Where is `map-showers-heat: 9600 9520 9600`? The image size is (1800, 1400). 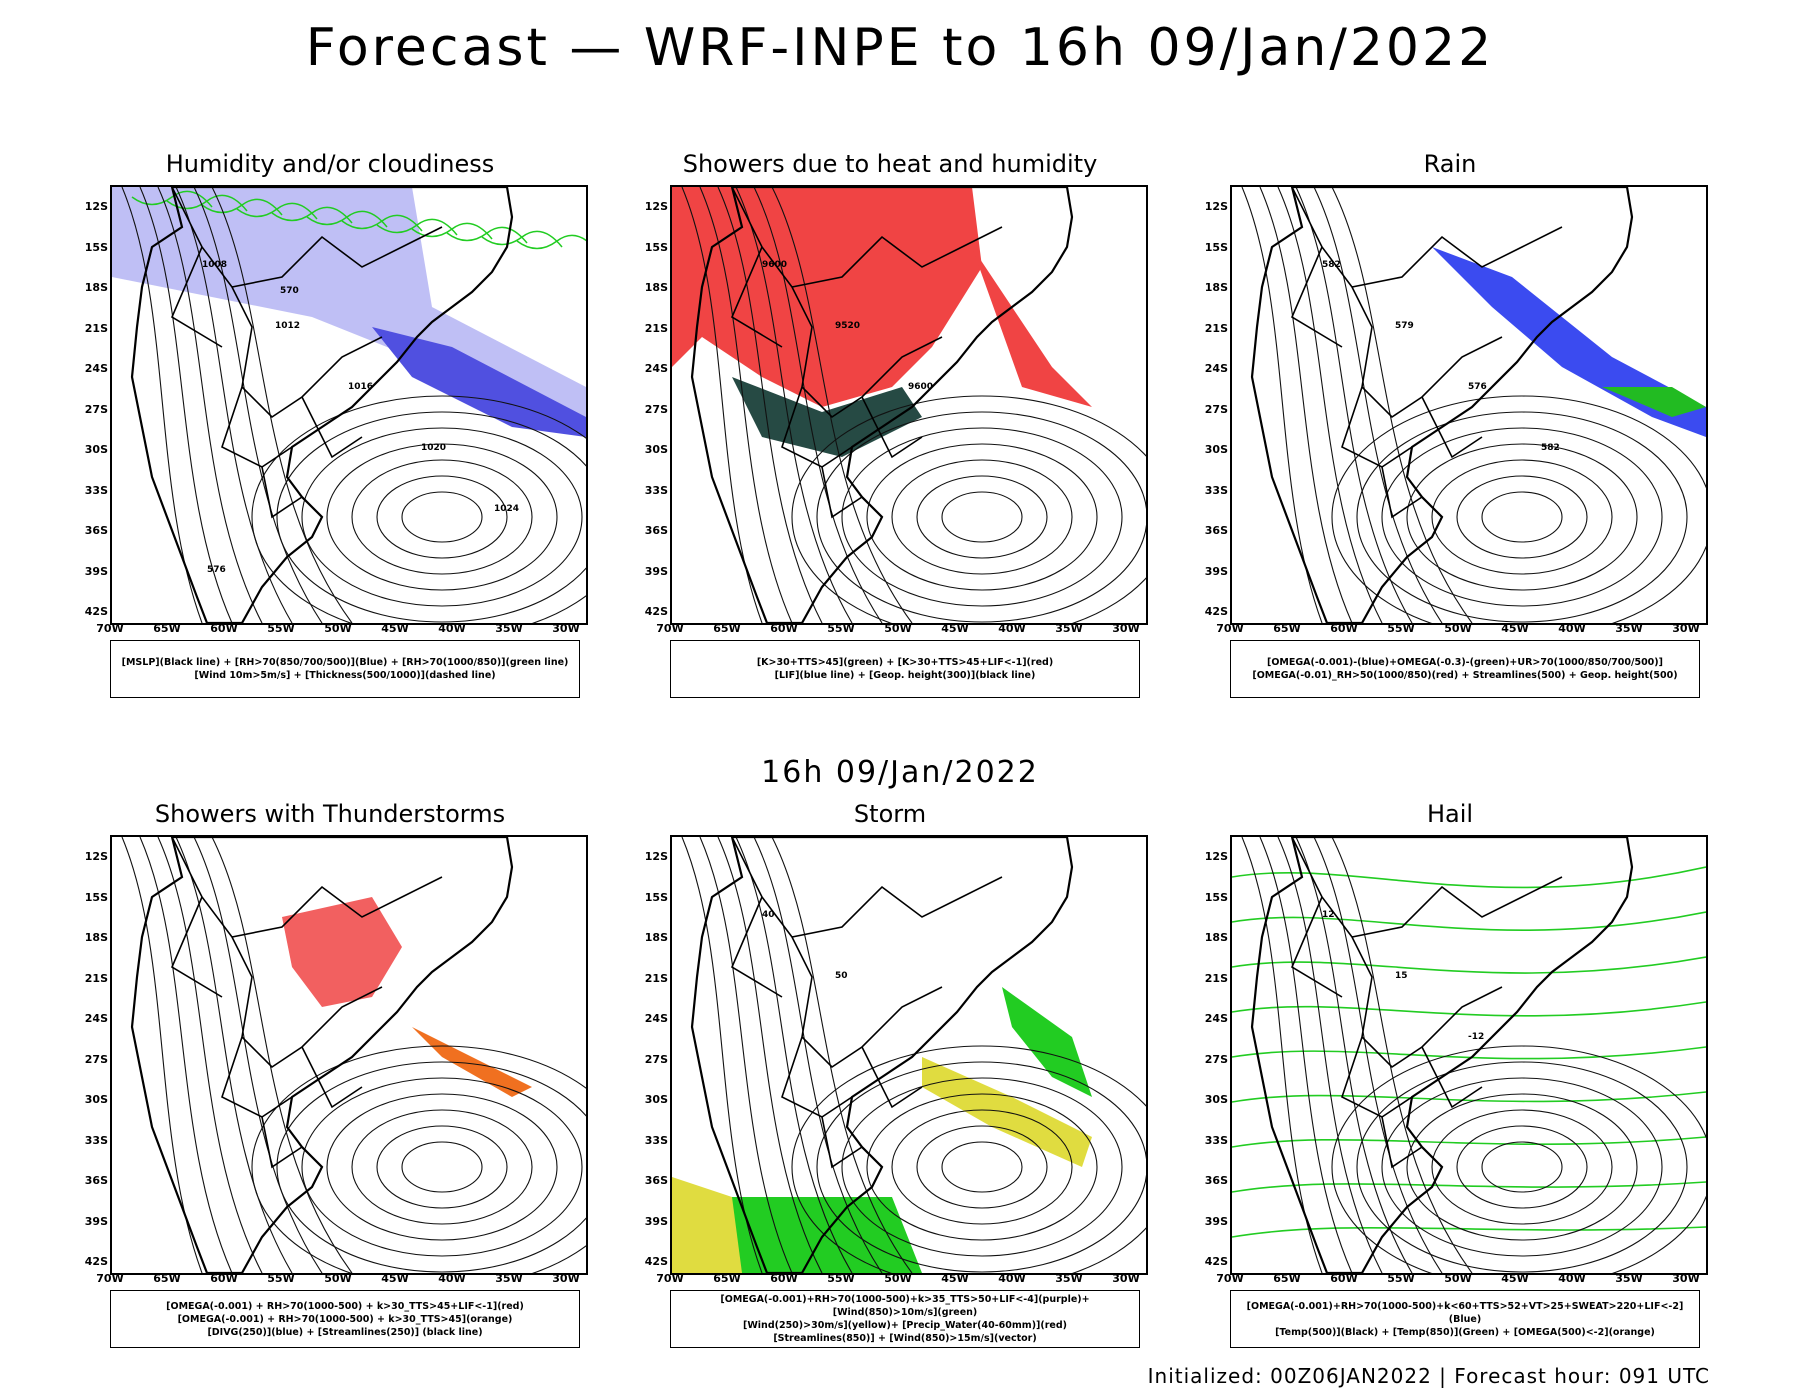 map-showers-heat: 9600 9520 9600 is located at coordinates (909, 405).